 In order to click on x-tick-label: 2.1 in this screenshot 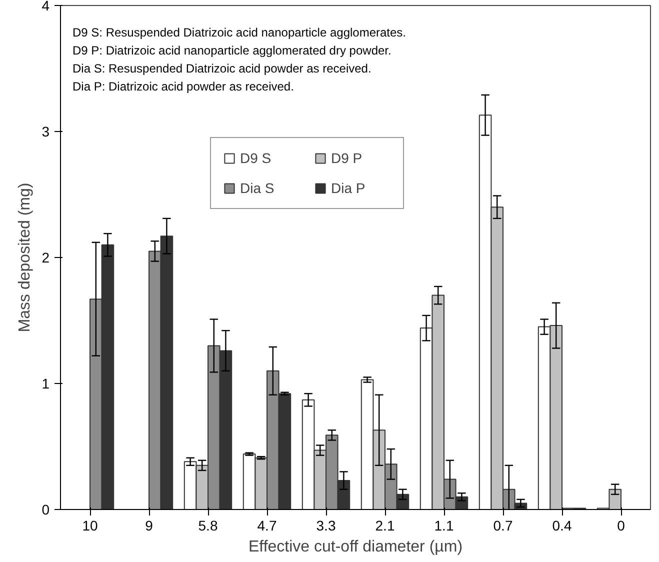, I will do `click(385, 526)`.